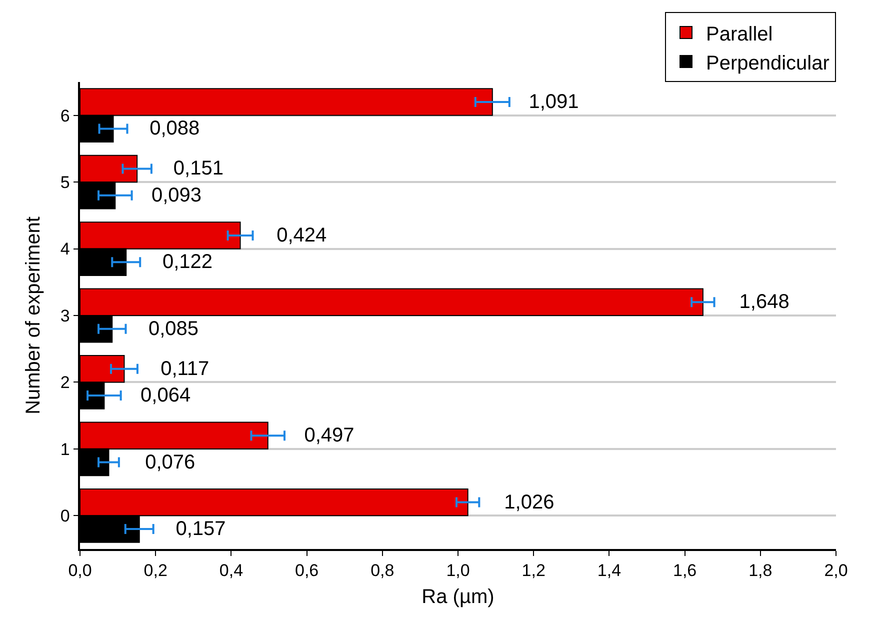 The width and height of the screenshot is (876, 624). What do you see at coordinates (231, 570) in the screenshot?
I see `x-tick-label: 0,4` at bounding box center [231, 570].